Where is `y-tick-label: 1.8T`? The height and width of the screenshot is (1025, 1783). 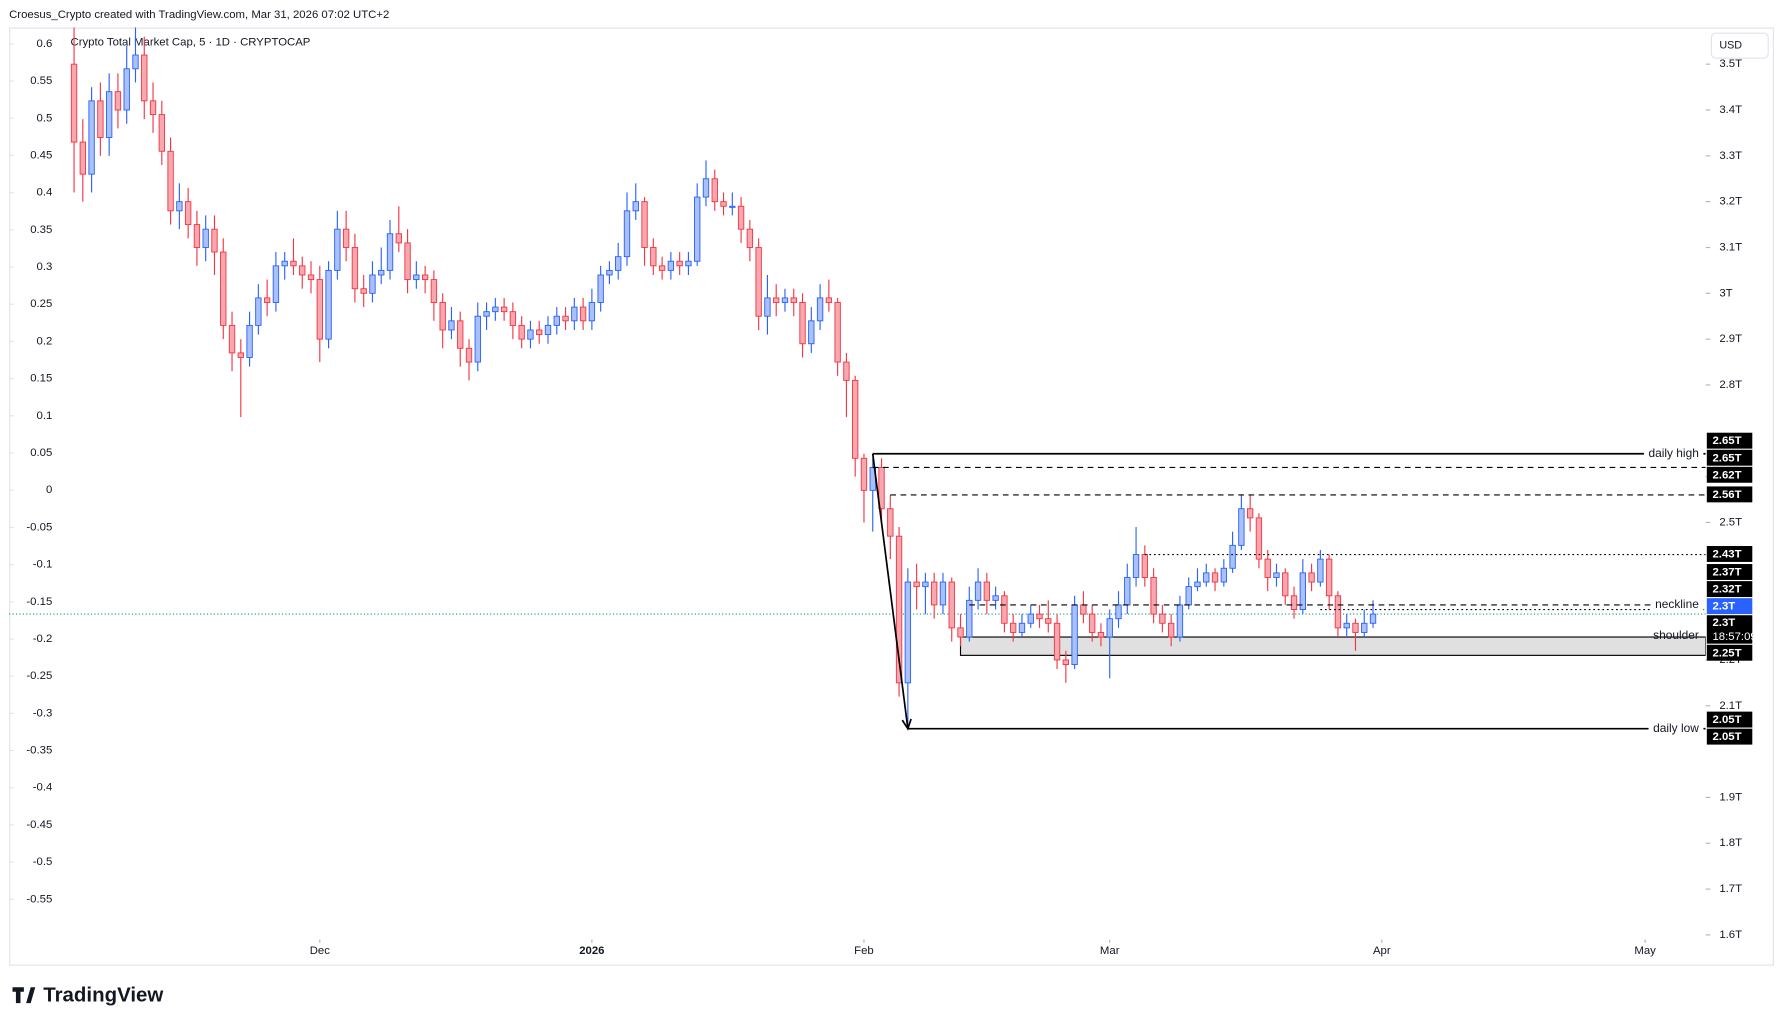
y-tick-label: 1.8T is located at coordinates (1730, 843).